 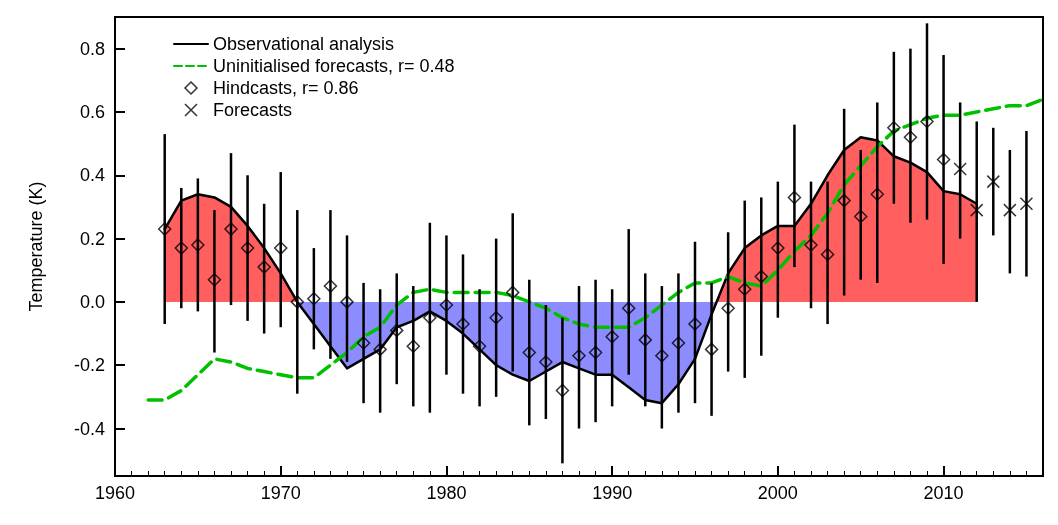 What do you see at coordinates (612, 493) in the screenshot?
I see `x-tick-label: 1990` at bounding box center [612, 493].